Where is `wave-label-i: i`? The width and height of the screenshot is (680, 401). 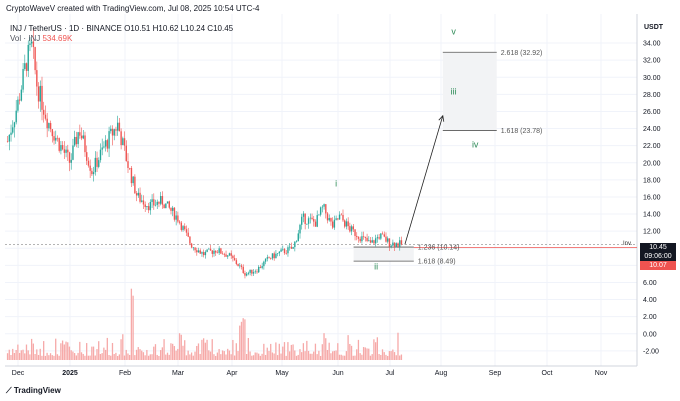 wave-label-i: i is located at coordinates (336, 184).